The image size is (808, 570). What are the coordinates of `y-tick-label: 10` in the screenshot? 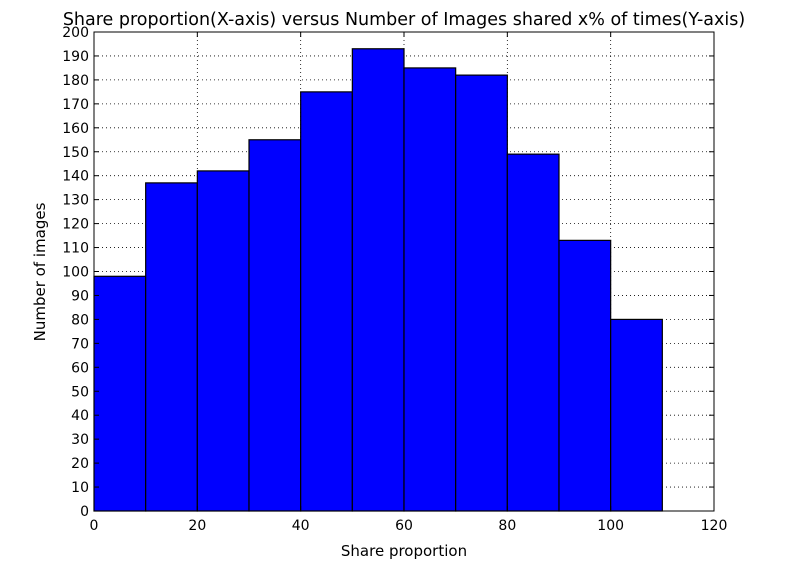 It's located at (80, 488).